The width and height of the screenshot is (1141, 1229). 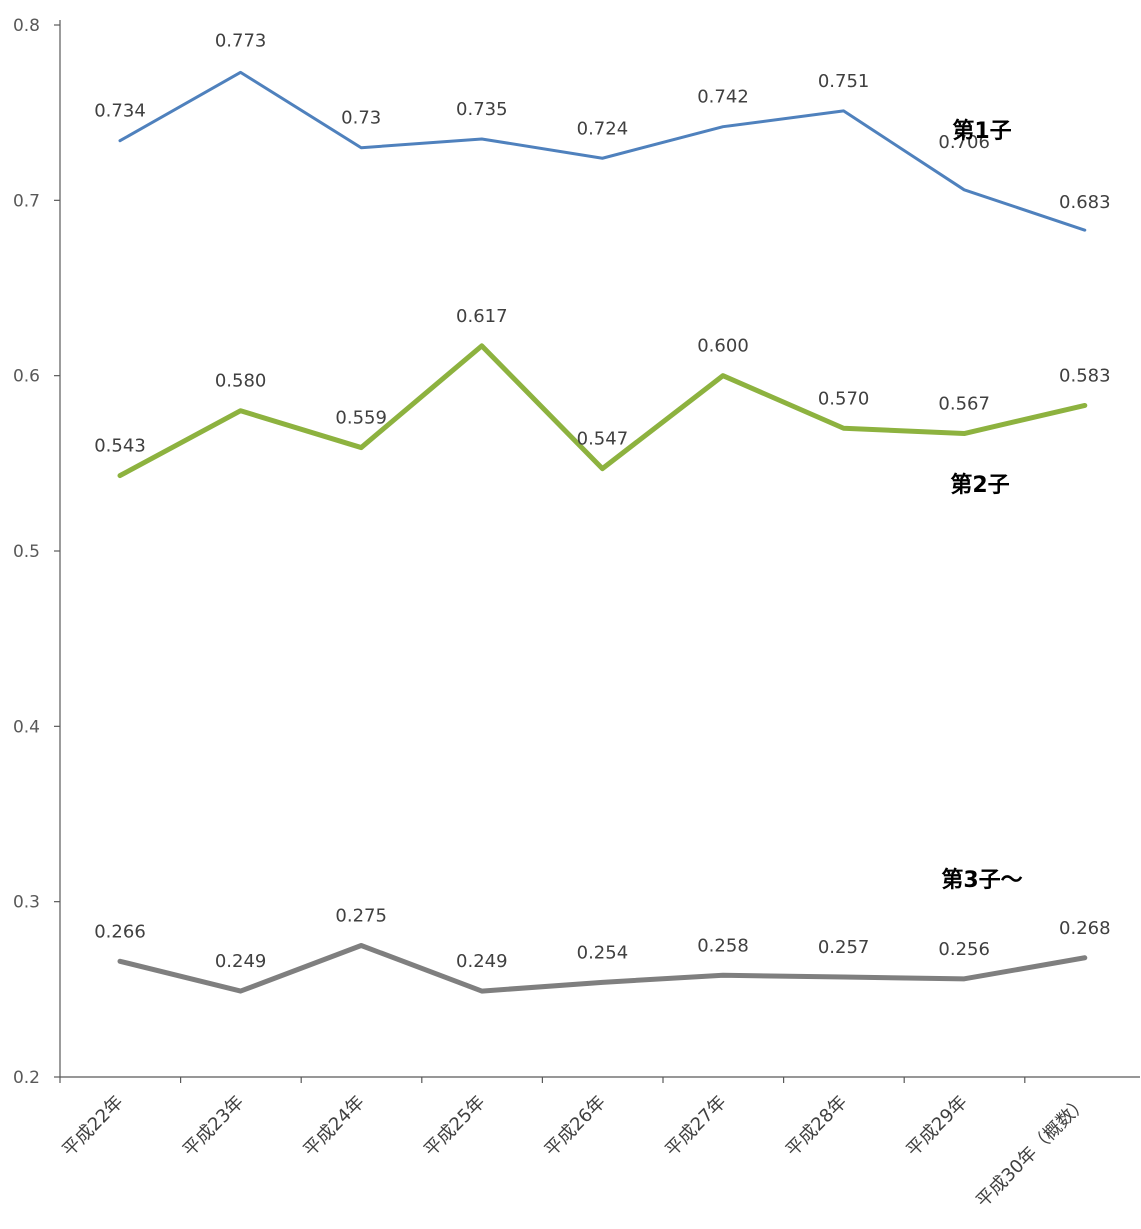 I want to click on y-tick-label: 0.6, so click(x=26, y=377).